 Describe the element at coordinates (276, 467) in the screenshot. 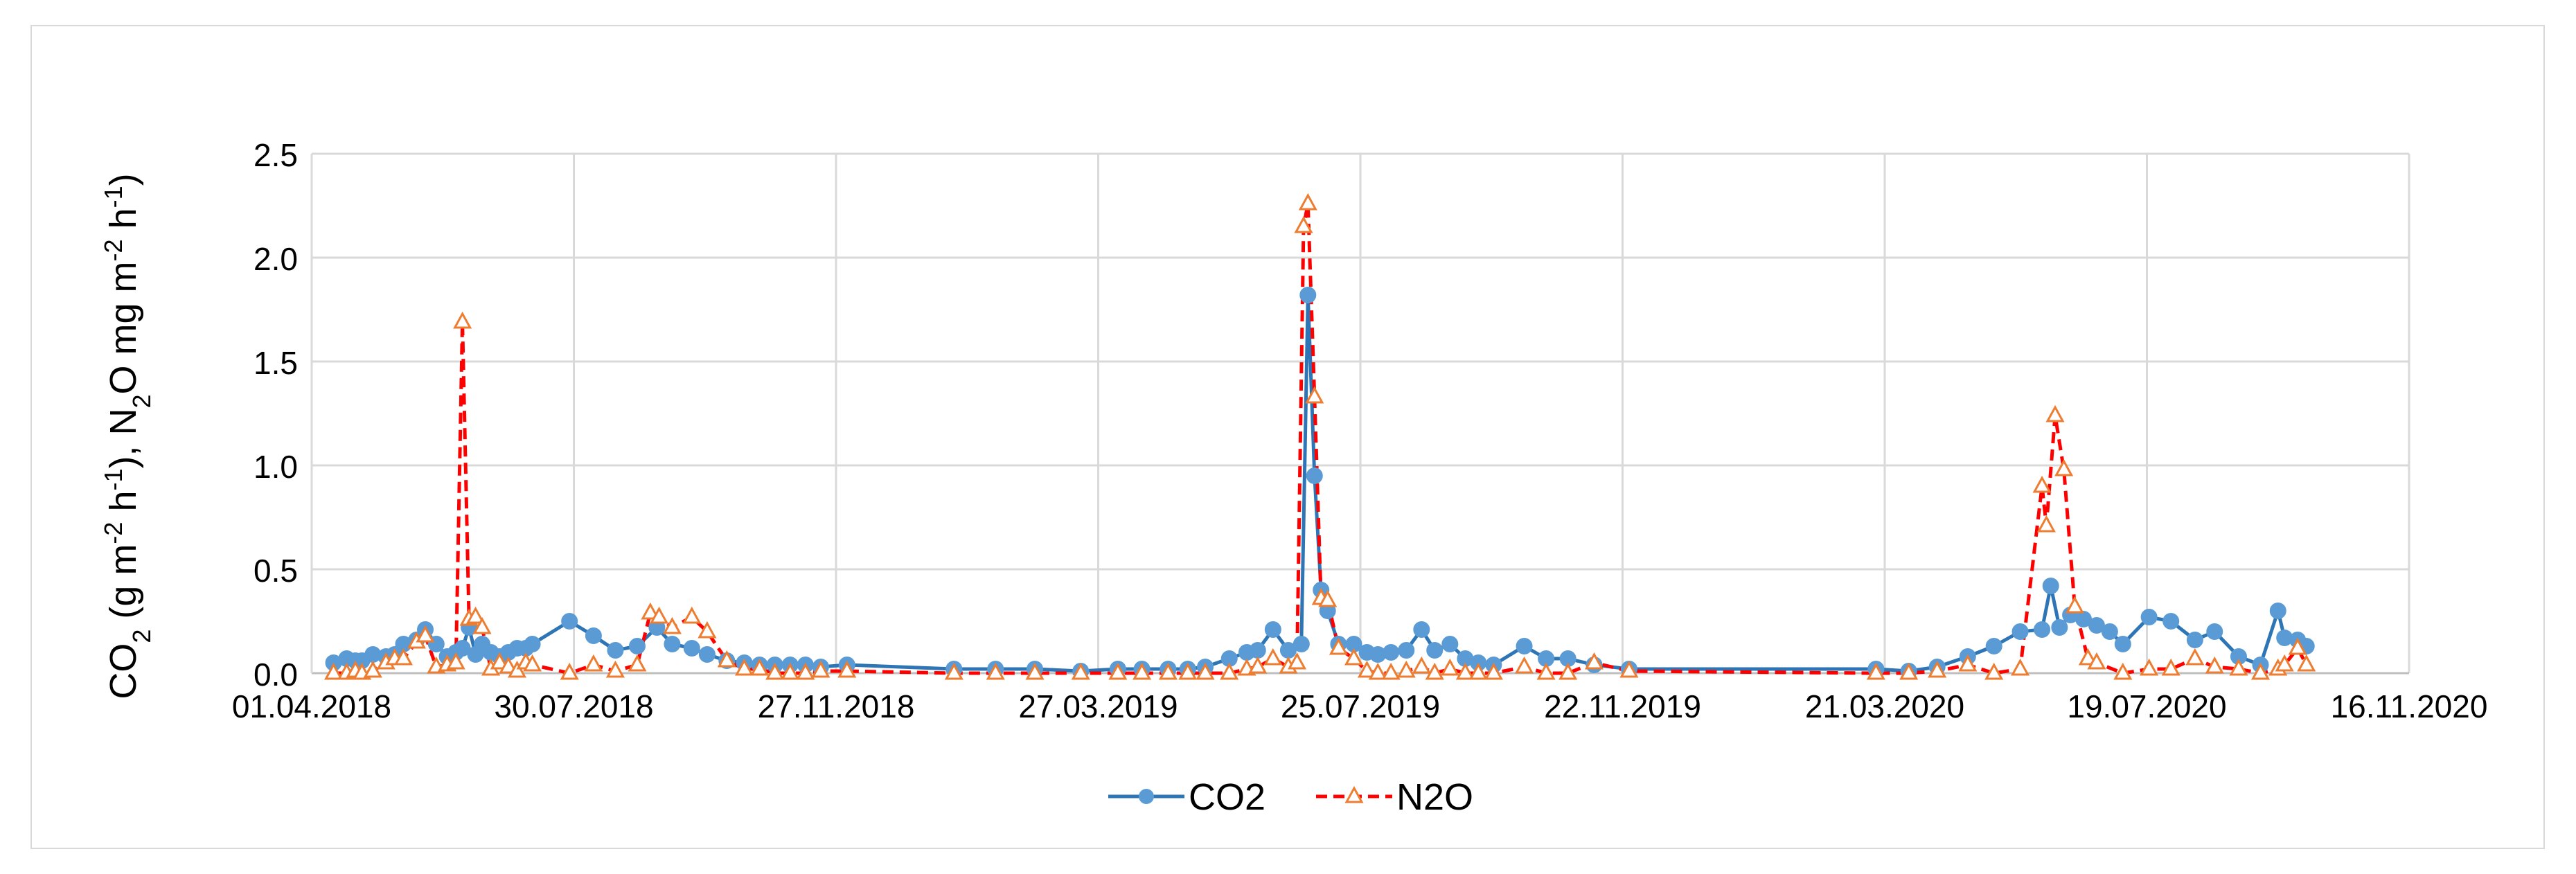

I see `y-tick-label: 1.0` at that location.